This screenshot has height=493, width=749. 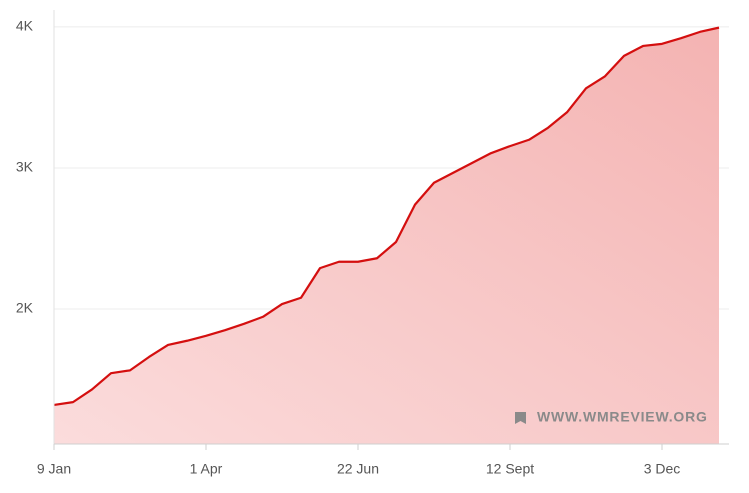 I want to click on x-tick-label: 22 Jun, so click(x=358, y=469).